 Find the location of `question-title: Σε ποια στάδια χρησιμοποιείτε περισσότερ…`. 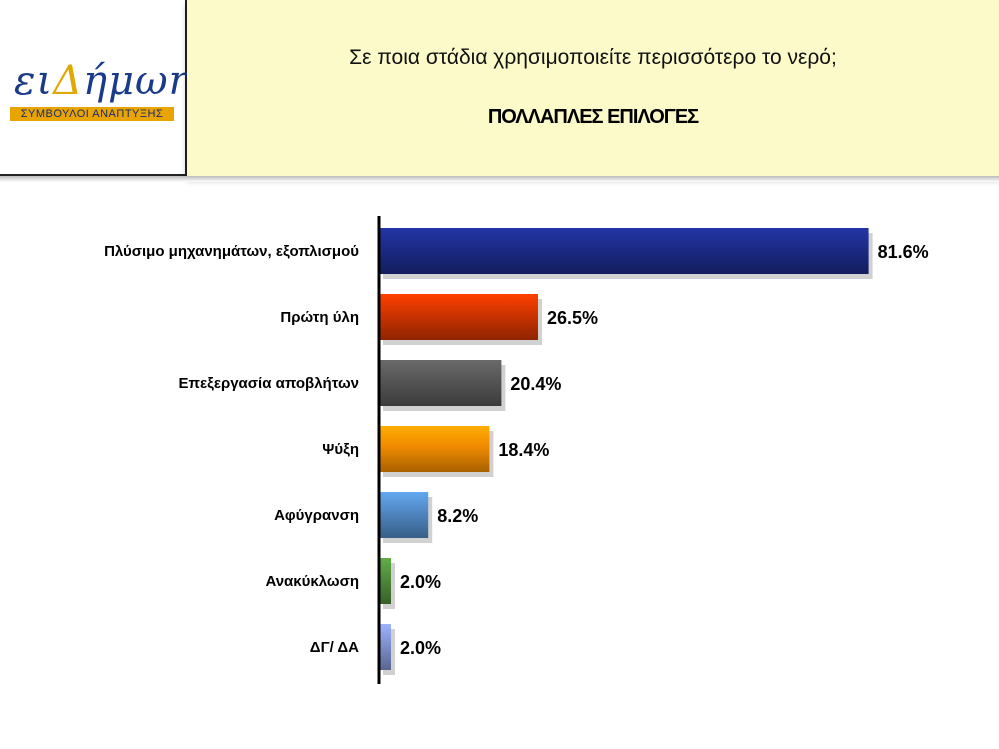

question-title: Σε ποια στάδια χρησιμοποιείτε περισσότερ… is located at coordinates (593, 57).